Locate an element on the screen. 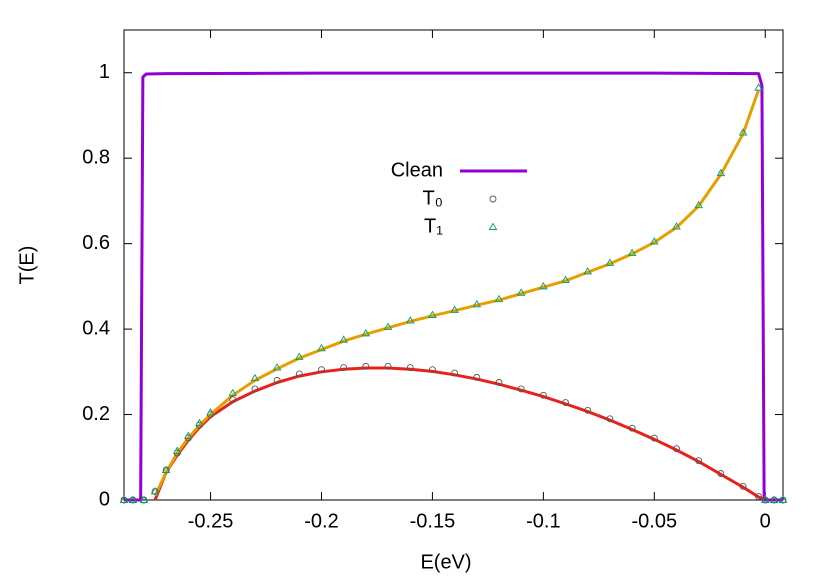 The width and height of the screenshot is (830, 581). x-tick-label: -0.05 is located at coordinates (655, 521).